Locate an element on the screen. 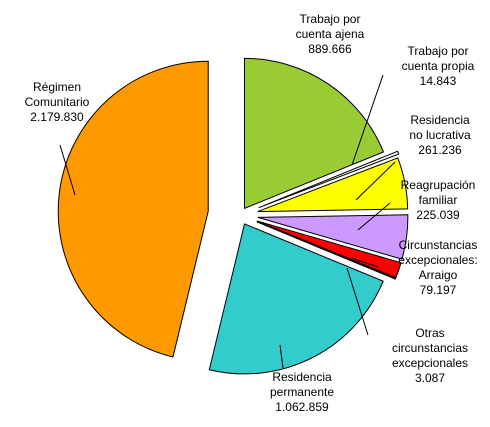  value-label: 79.197 is located at coordinates (438, 290).